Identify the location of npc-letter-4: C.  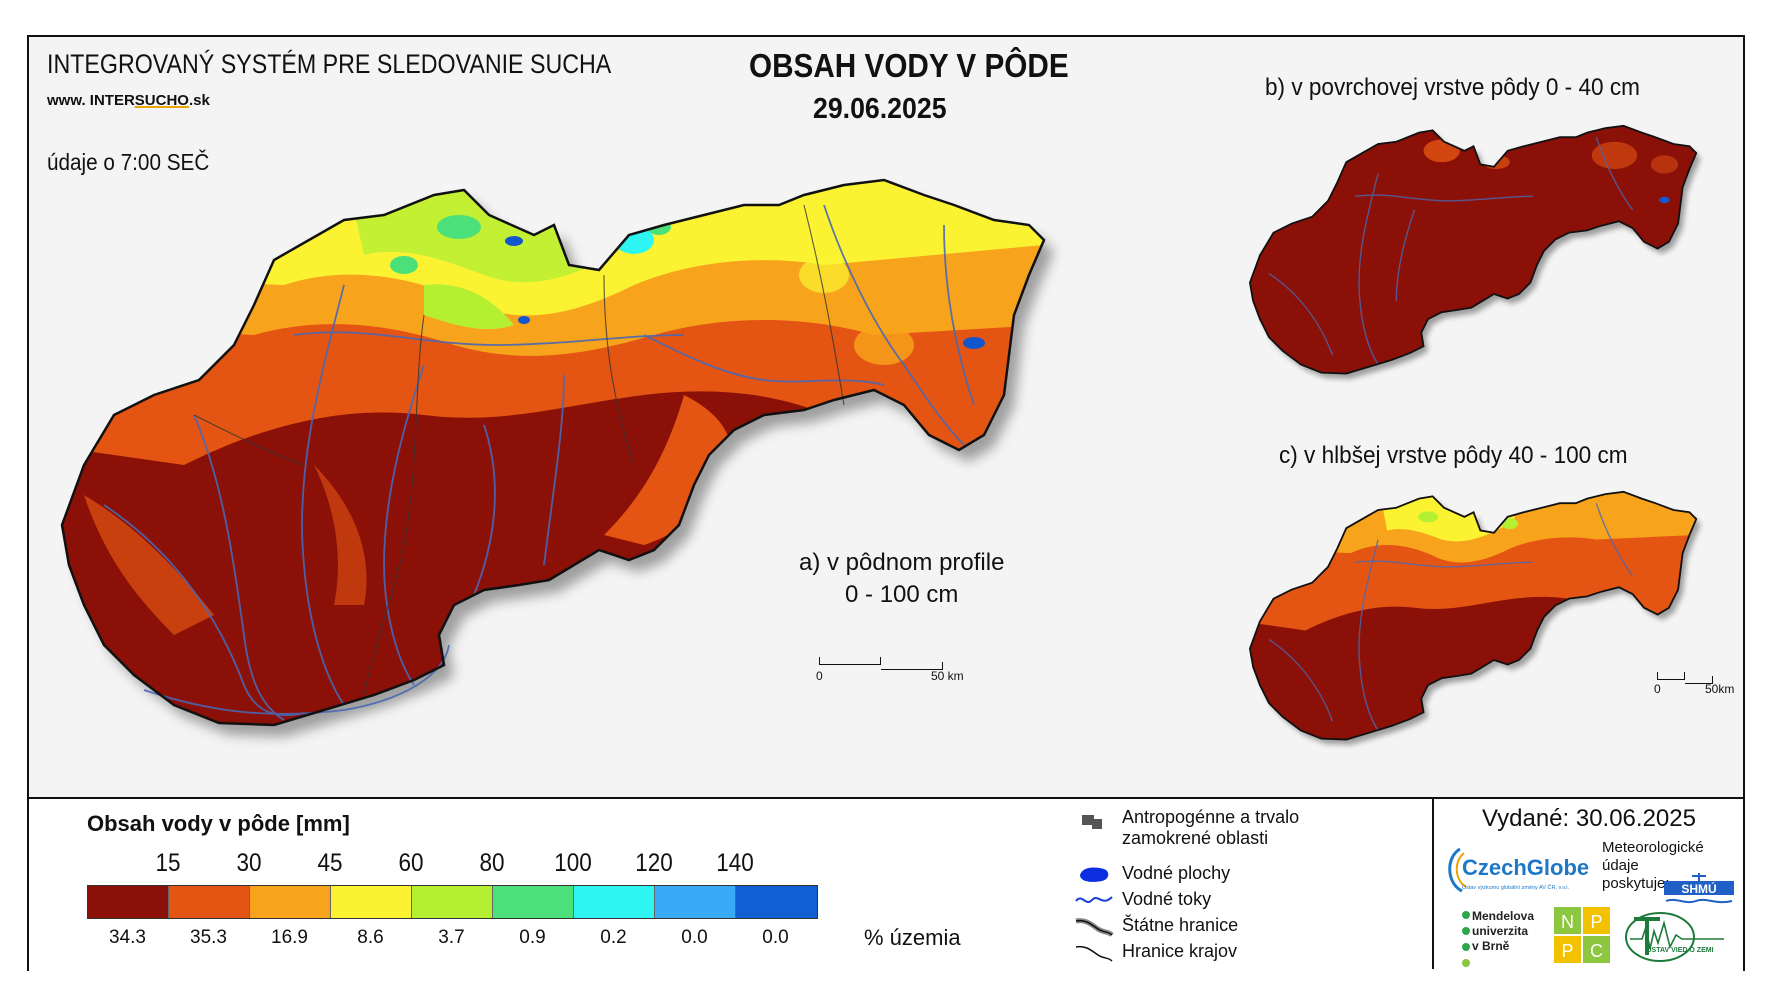
(1596, 951).